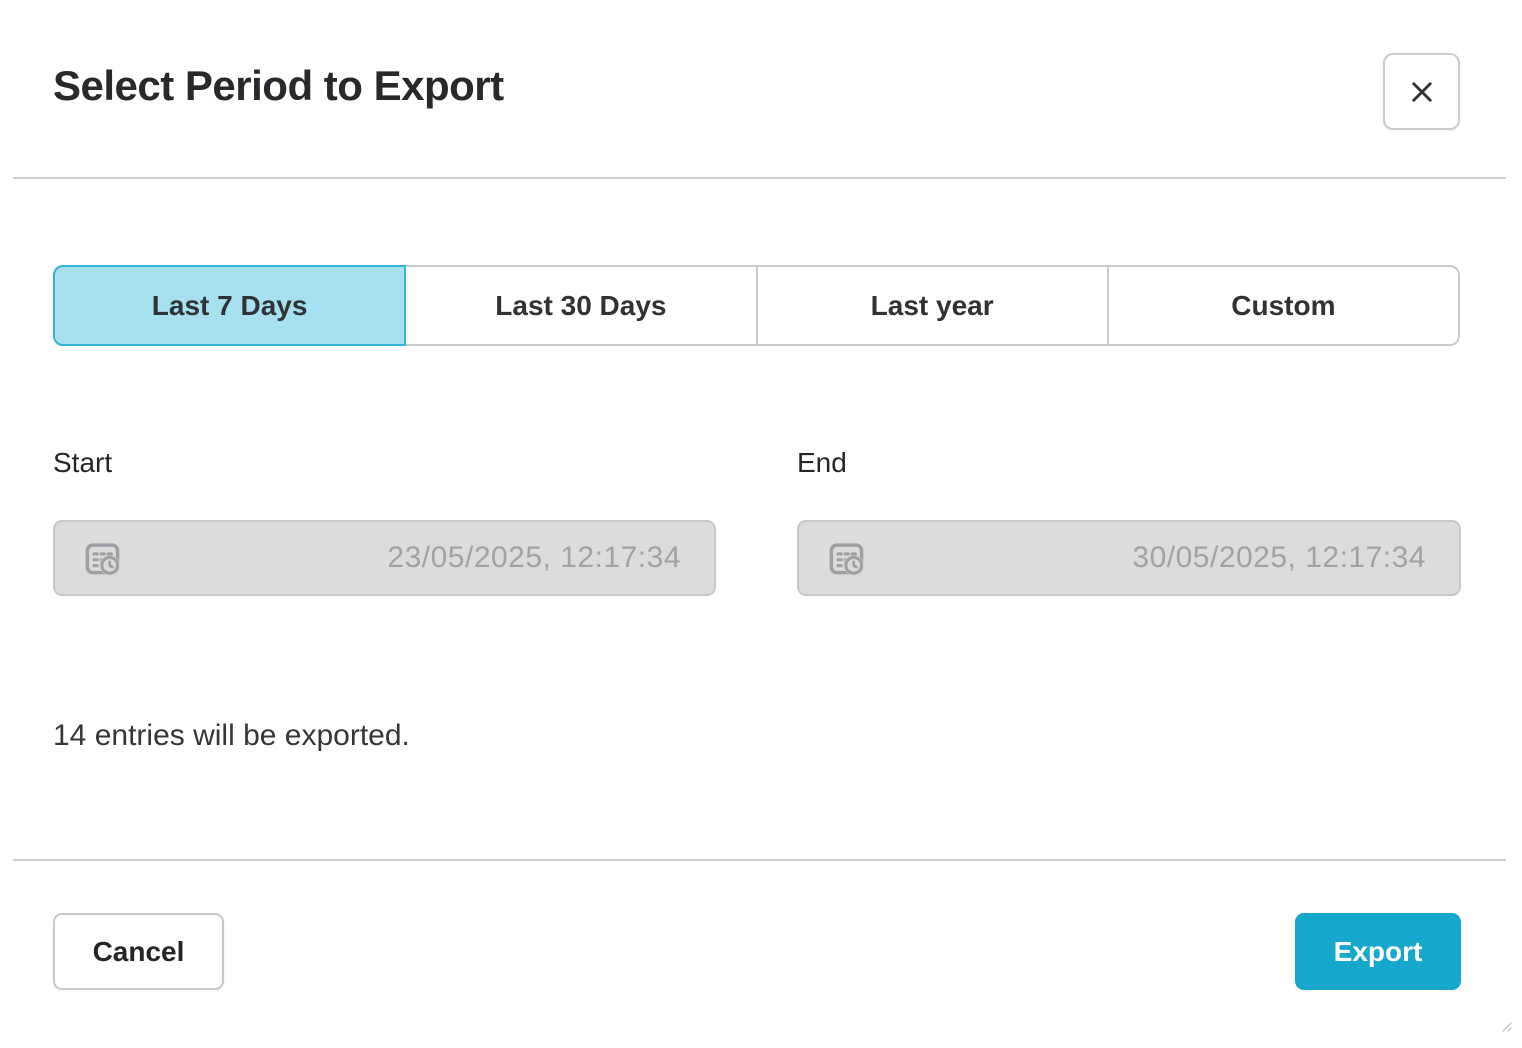 Image resolution: width=1522 pixels, height=1048 pixels. I want to click on close-button, so click(1421, 91).